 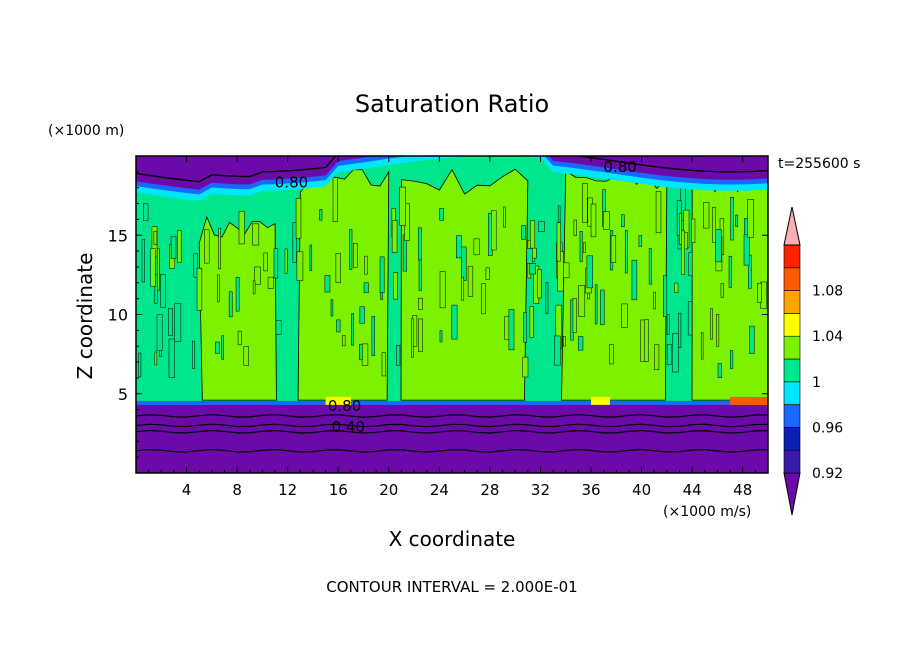 What do you see at coordinates (343, 284) in the screenshot?
I see `supersaturated-region` at bounding box center [343, 284].